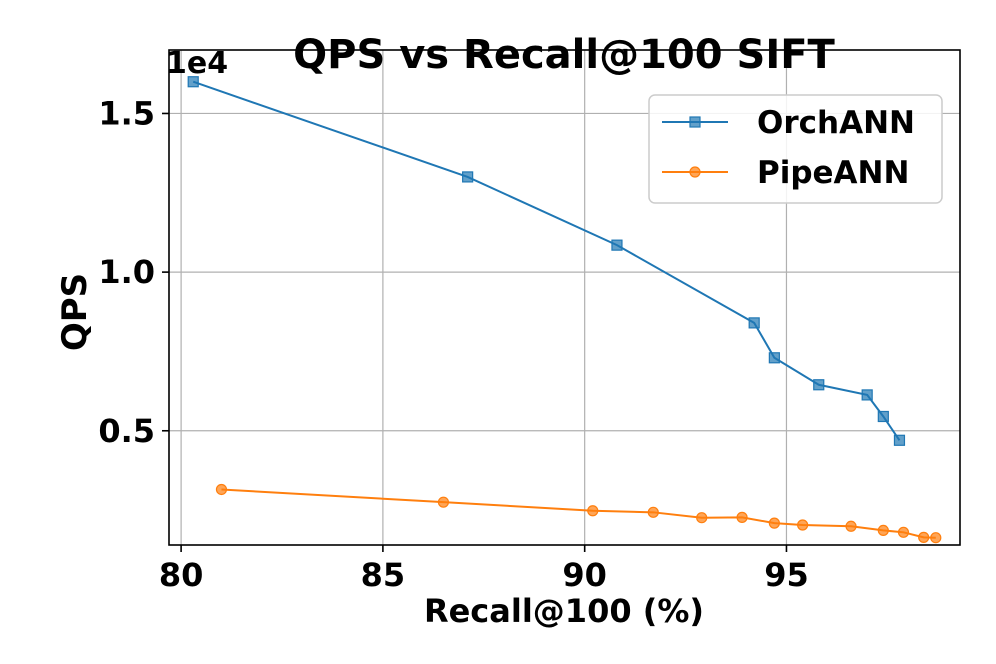  I want to click on y-axis: 0.5 1.0 1.5, so click(133, 272).